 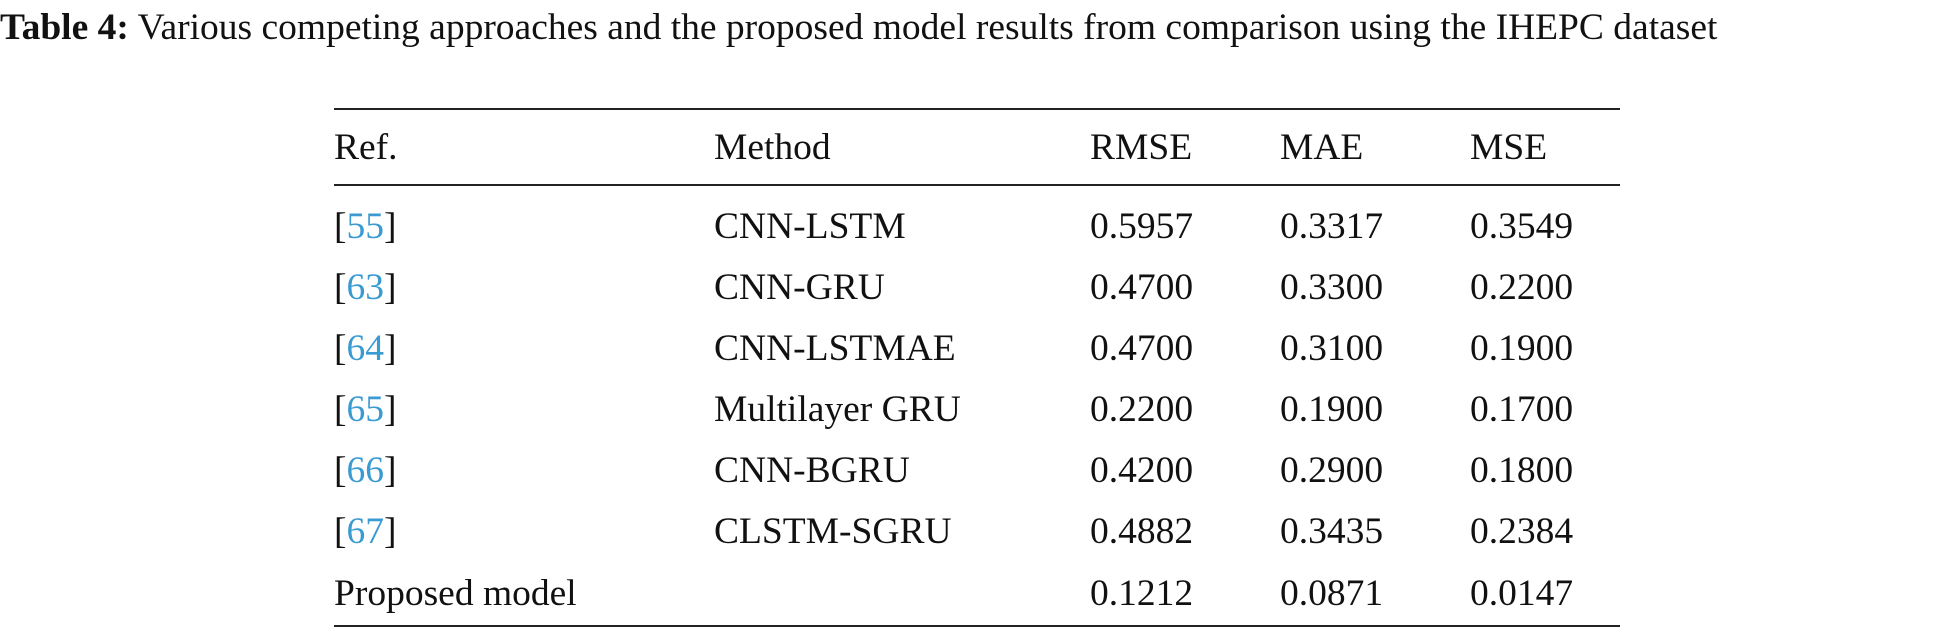 I want to click on mse-cell: 0.3549, so click(x=1522, y=226).